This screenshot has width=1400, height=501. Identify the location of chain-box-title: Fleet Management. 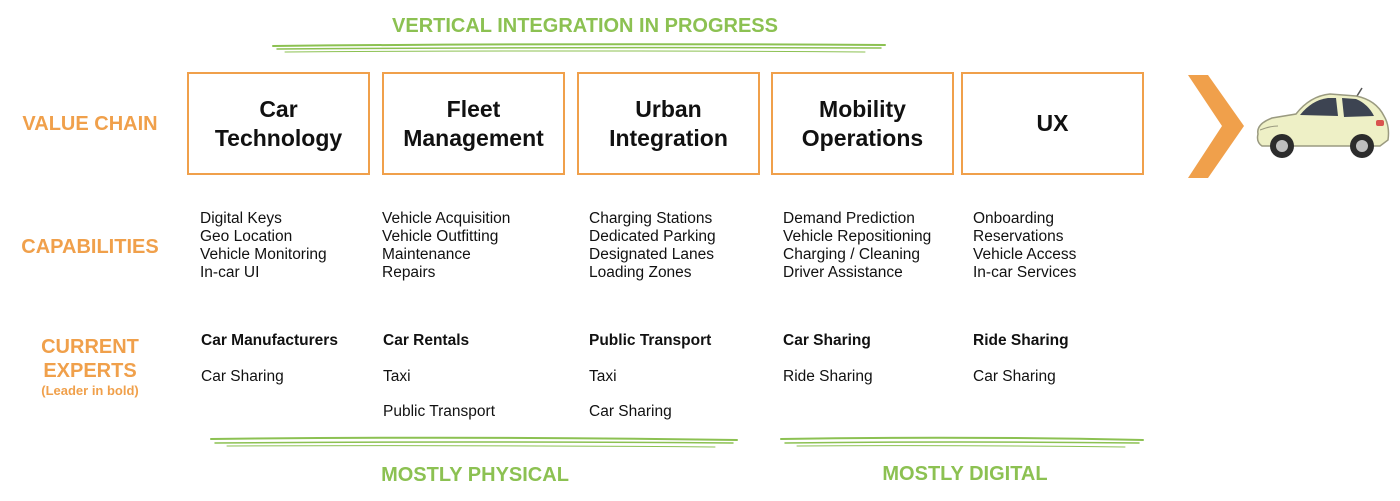
(473, 123).